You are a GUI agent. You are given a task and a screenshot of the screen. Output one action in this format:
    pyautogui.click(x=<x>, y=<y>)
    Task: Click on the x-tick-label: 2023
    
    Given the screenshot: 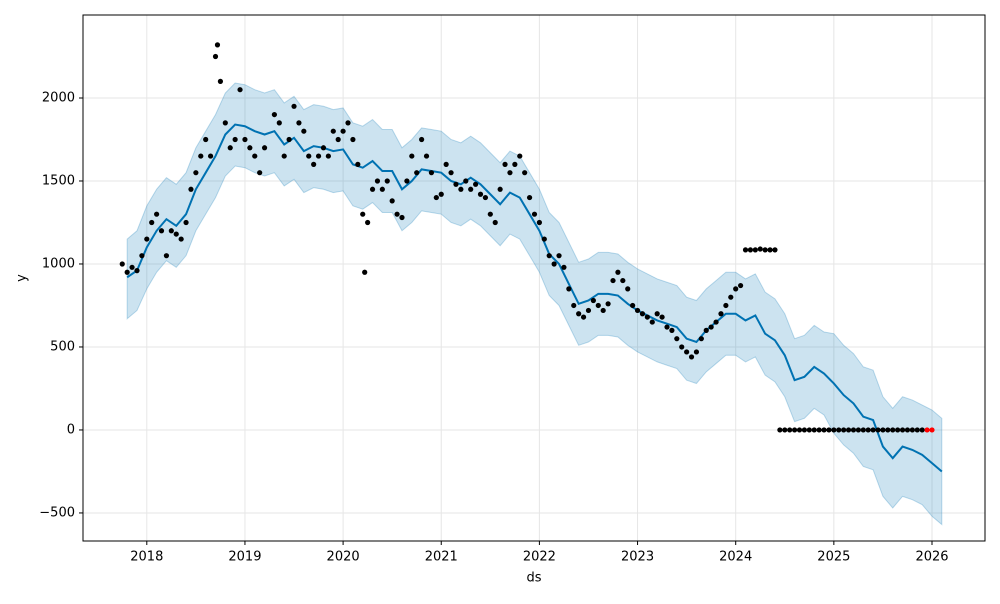 What is the action you would take?
    pyautogui.click(x=637, y=557)
    